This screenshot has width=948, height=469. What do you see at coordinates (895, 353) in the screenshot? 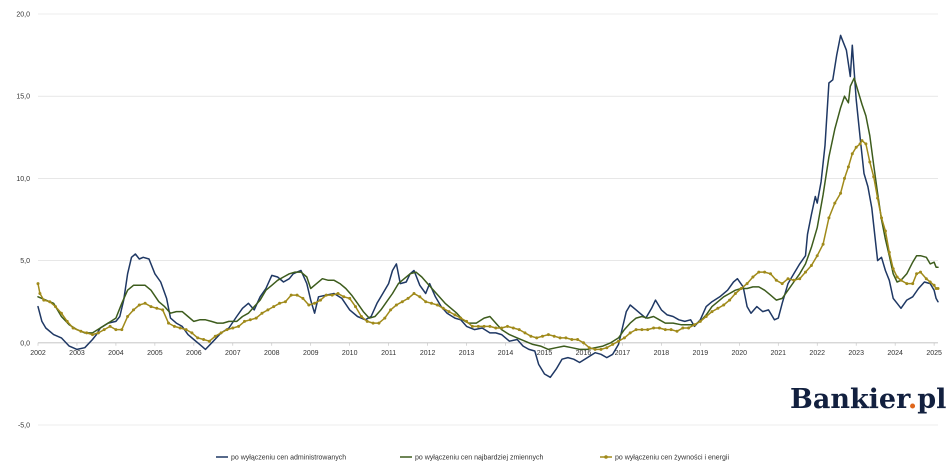
I see `x-tick-label: 2024` at bounding box center [895, 353].